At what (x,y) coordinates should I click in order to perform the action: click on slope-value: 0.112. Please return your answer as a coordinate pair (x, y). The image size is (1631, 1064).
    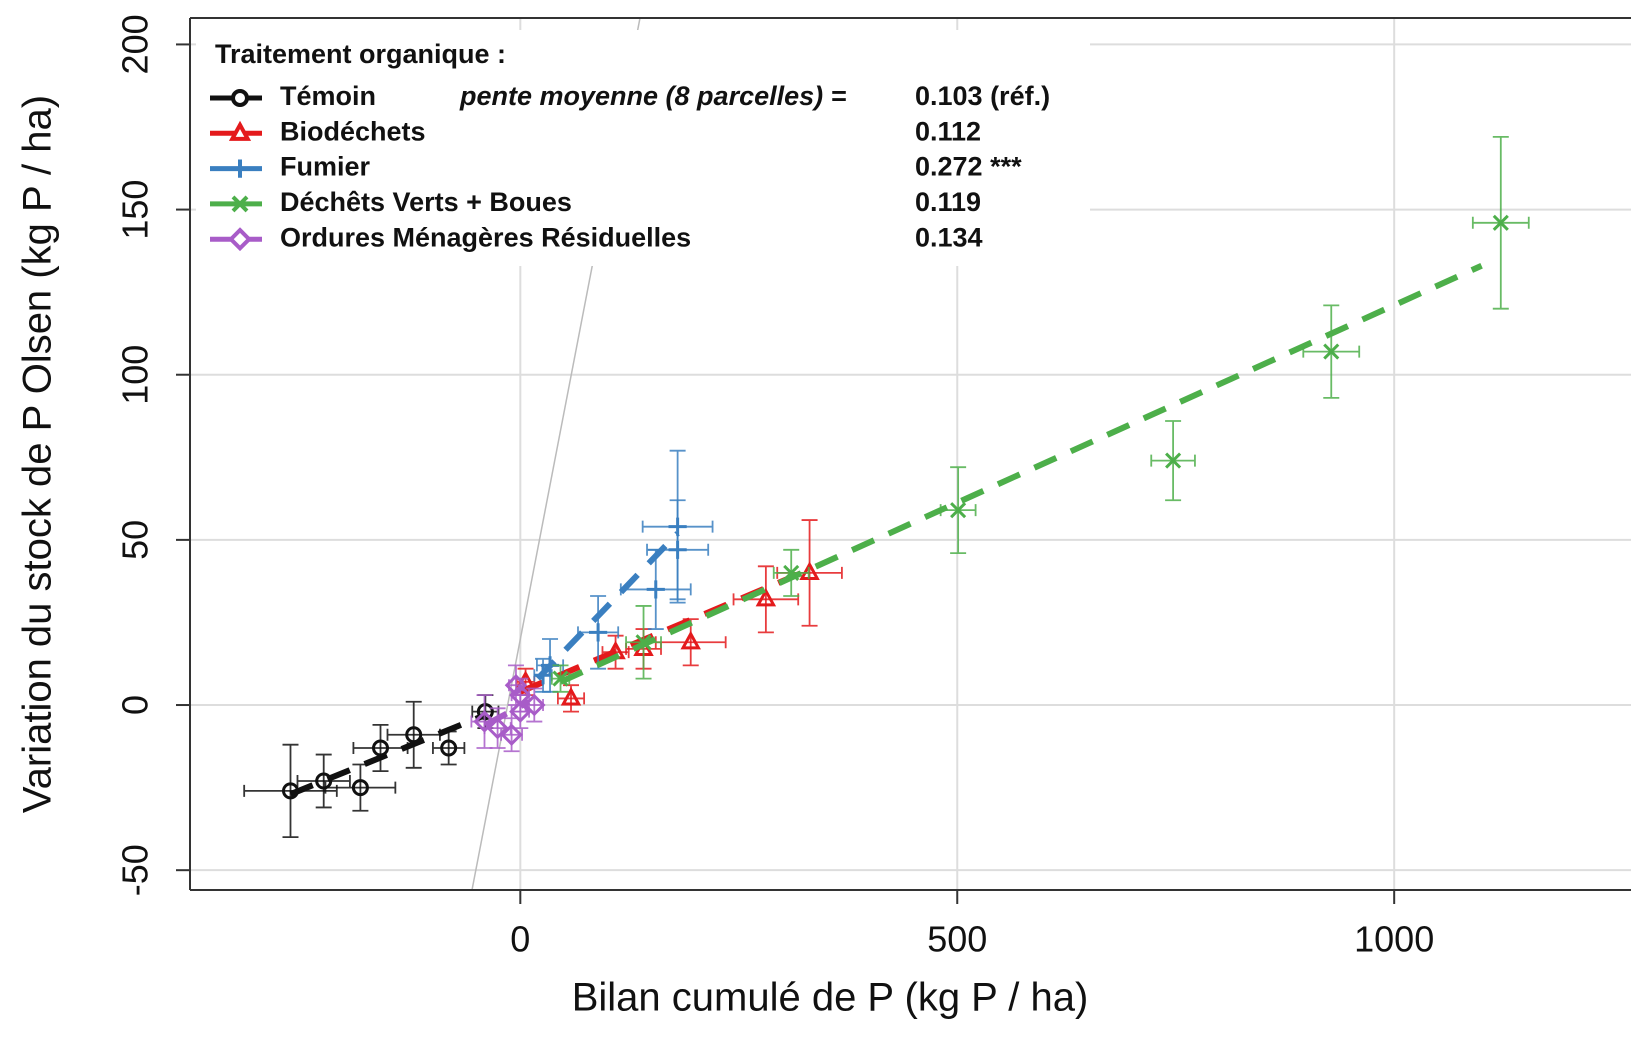
    Looking at the image, I should click on (948, 131).